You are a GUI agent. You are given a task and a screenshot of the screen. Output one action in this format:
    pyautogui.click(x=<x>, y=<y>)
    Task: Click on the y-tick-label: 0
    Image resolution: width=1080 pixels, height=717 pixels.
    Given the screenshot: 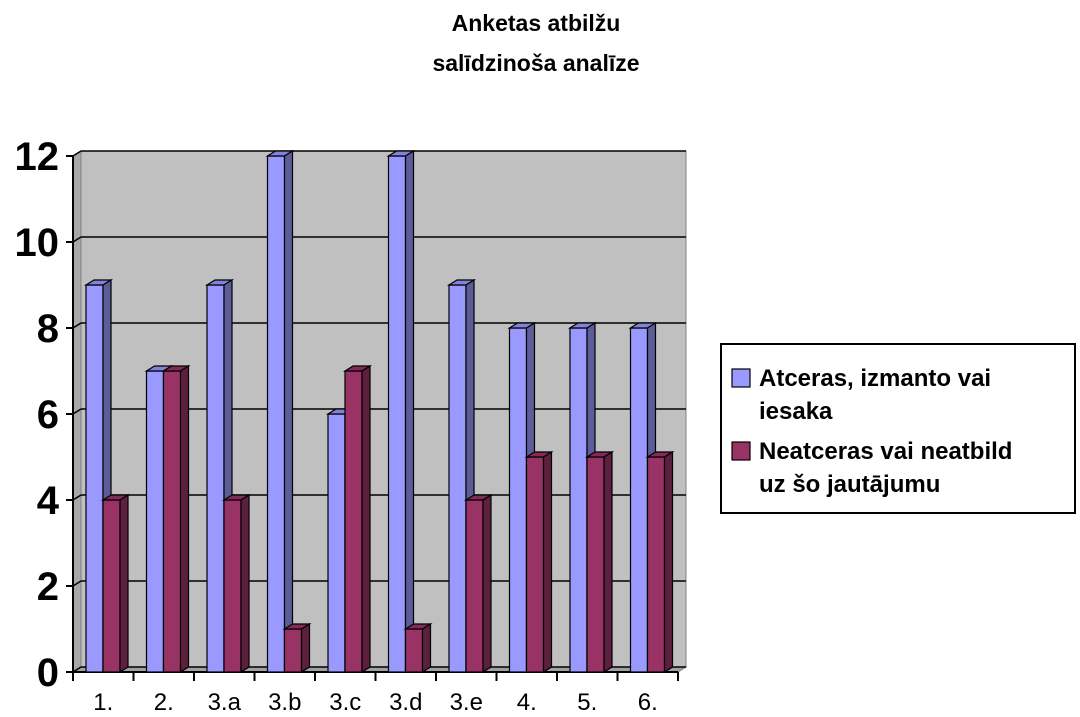 What is the action you would take?
    pyautogui.click(x=48, y=673)
    